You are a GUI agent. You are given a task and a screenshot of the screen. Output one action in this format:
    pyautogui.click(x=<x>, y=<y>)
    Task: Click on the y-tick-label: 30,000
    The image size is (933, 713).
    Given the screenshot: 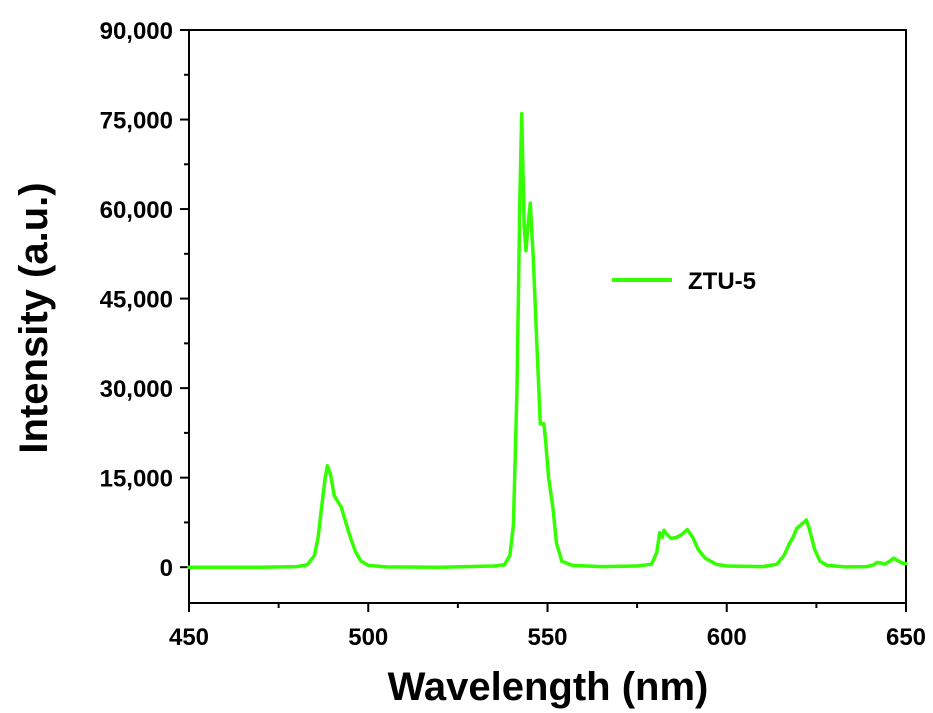 What is the action you would take?
    pyautogui.click(x=136, y=389)
    